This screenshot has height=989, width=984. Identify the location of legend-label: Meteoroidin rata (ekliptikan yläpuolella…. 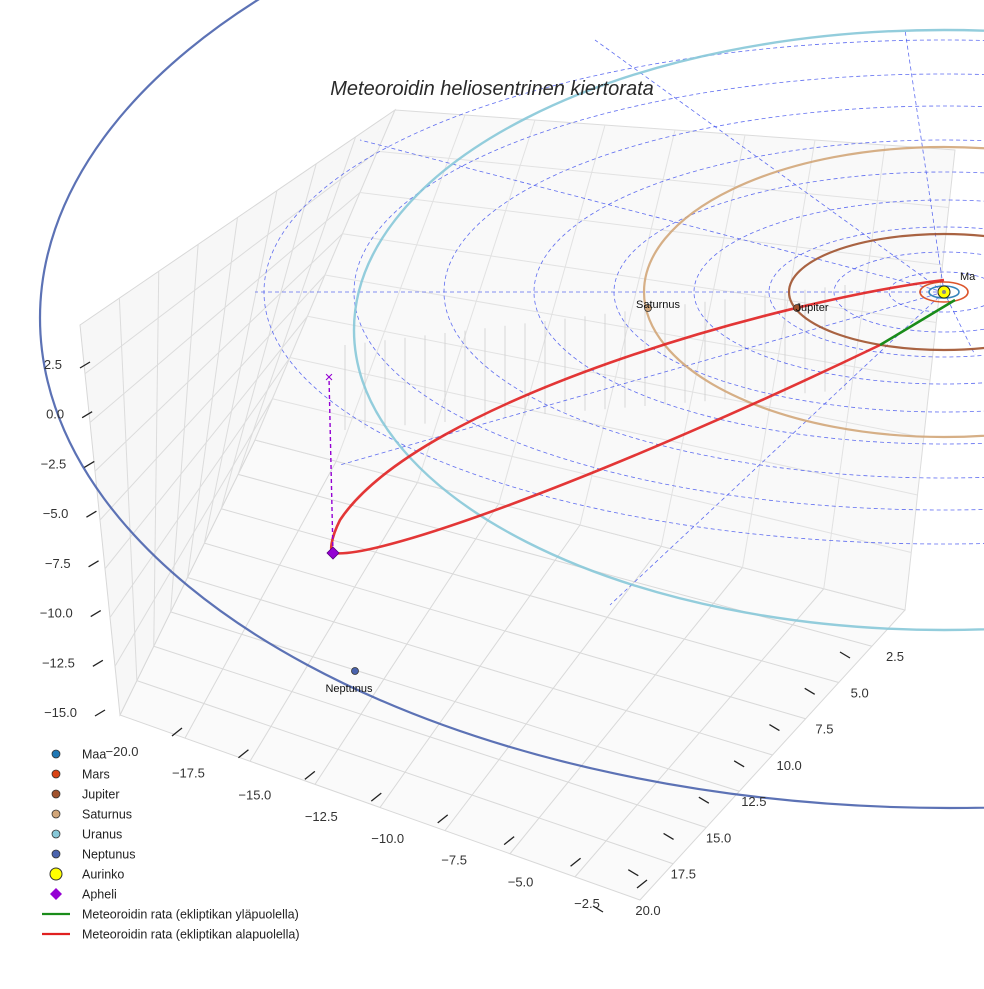
(190, 915).